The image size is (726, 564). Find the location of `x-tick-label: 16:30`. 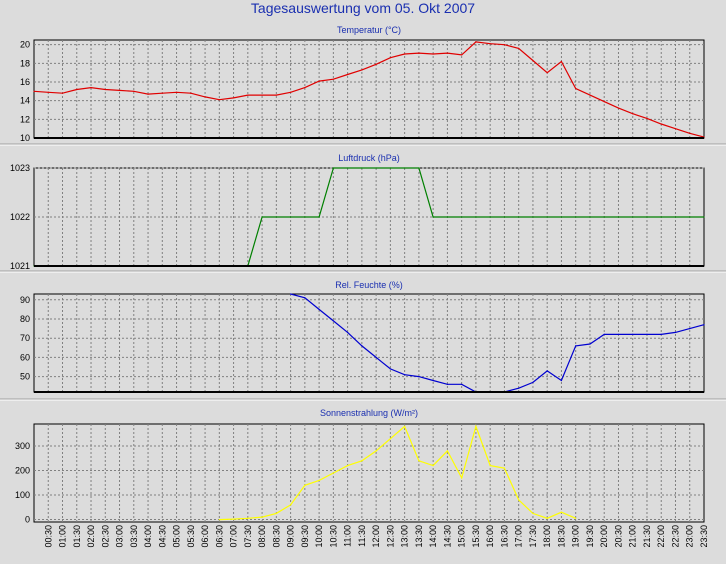

x-tick-label: 16:30 is located at coordinates (504, 536).